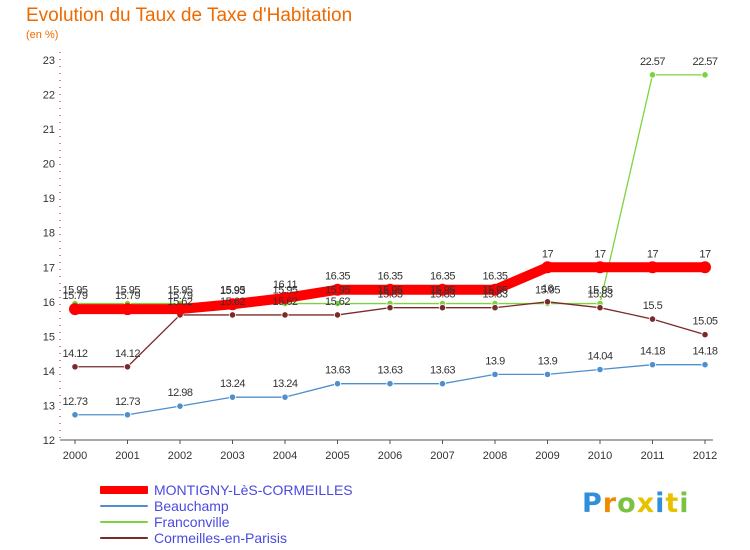 The width and height of the screenshot is (750, 550). What do you see at coordinates (189, 15) in the screenshot?
I see `chart-title: Evolution du Taux de Taxe d'Habitation` at bounding box center [189, 15].